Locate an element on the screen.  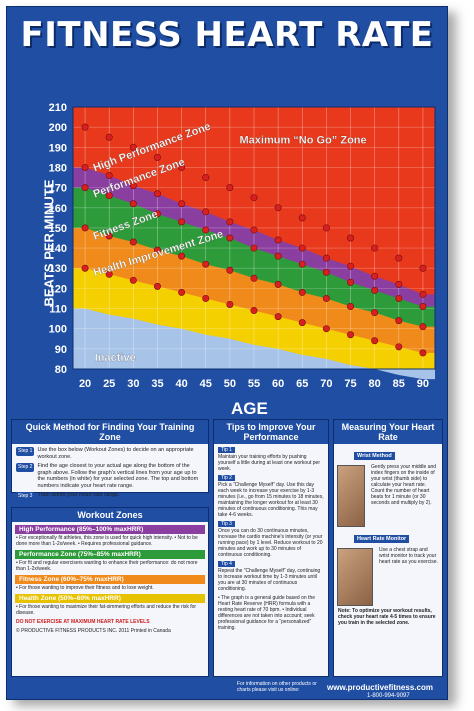
step-tag: Step 3 is located at coordinates (25, 496).